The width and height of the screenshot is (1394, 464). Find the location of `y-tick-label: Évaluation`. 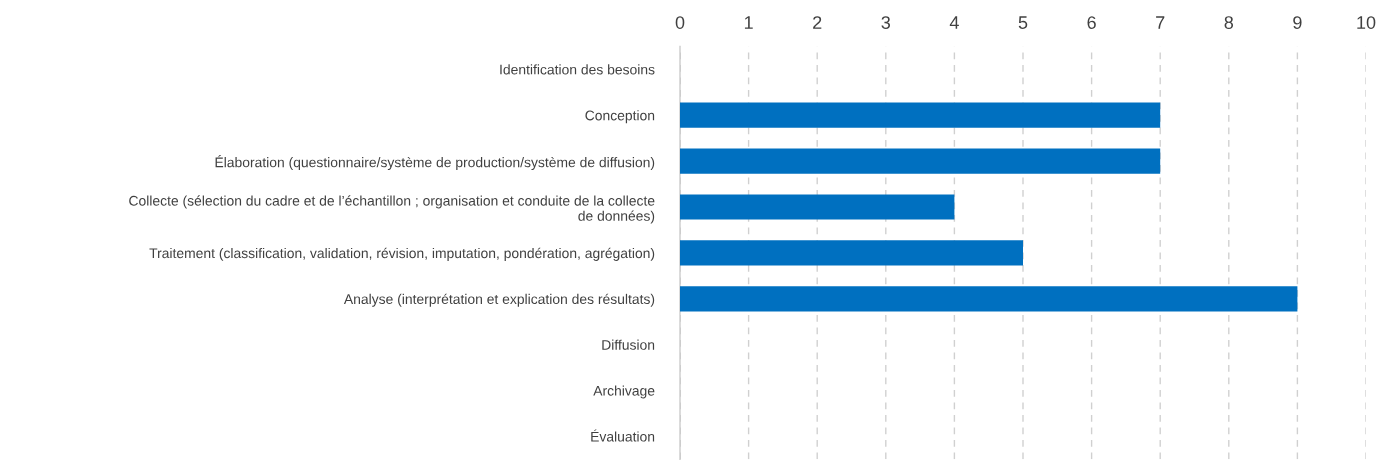

y-tick-label: Évaluation is located at coordinates (623, 435).